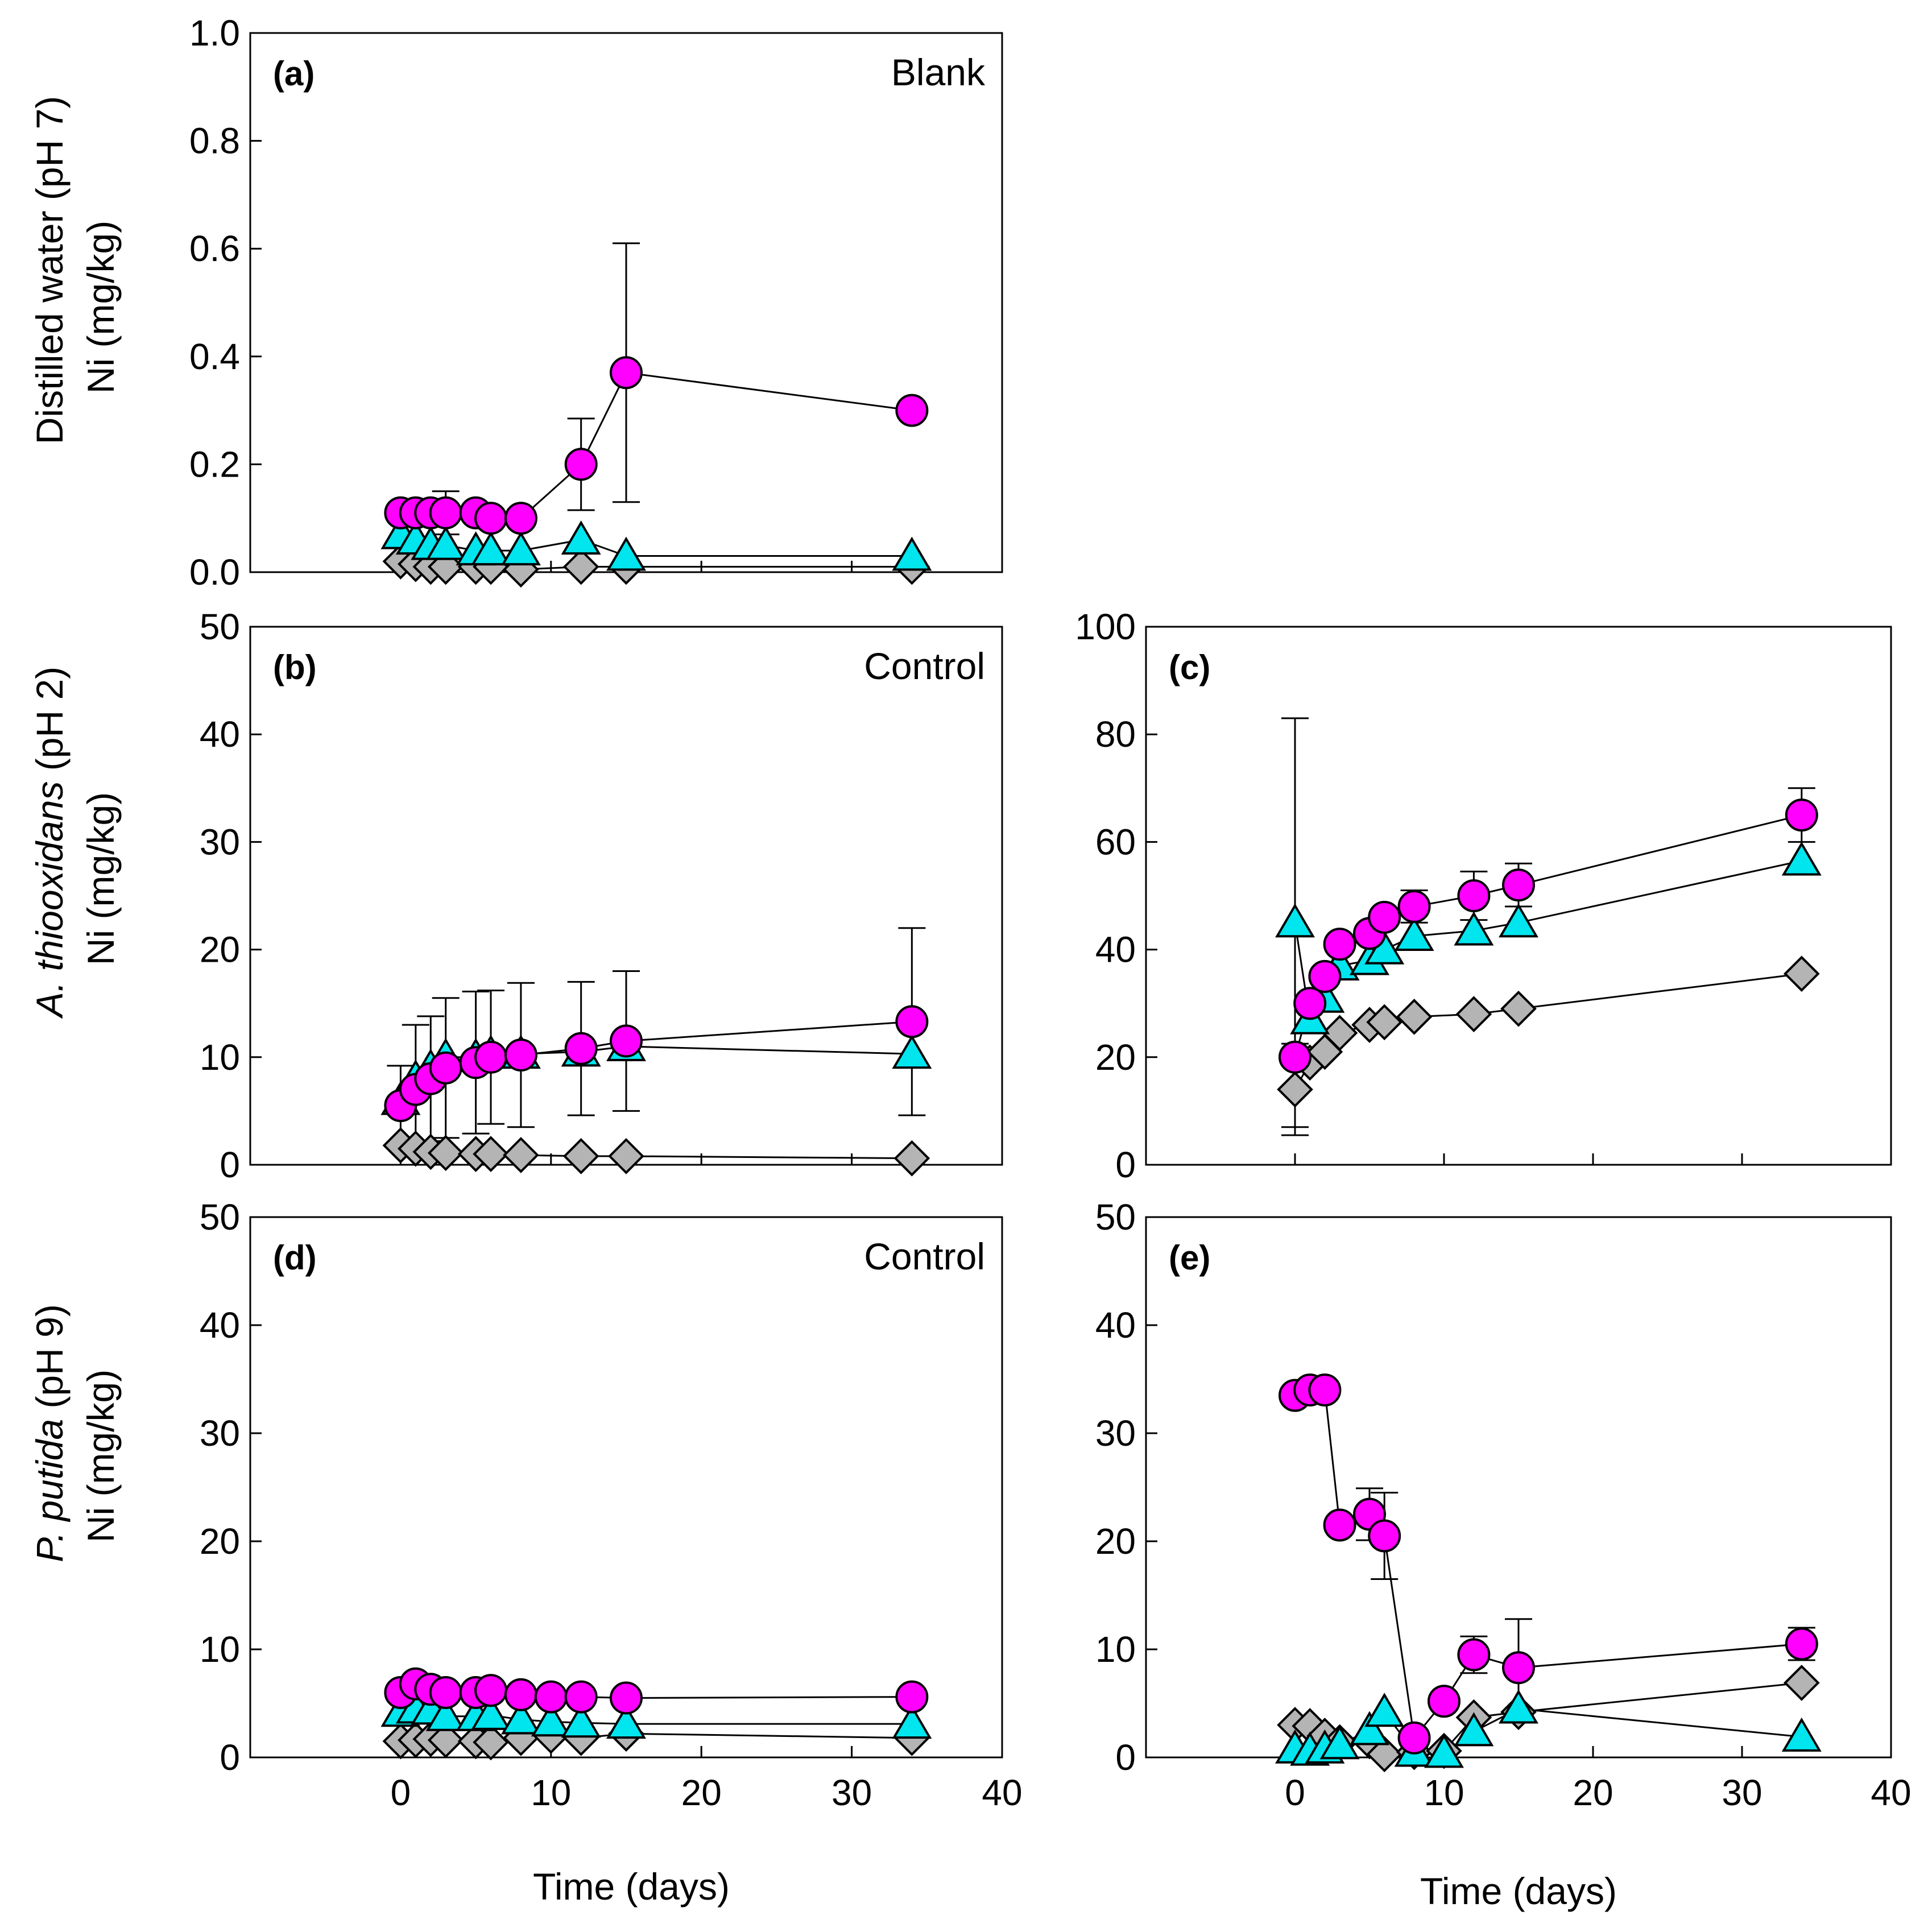  Describe the element at coordinates (1189, 667) in the screenshot. I see `panel-c-label: (c)` at that location.